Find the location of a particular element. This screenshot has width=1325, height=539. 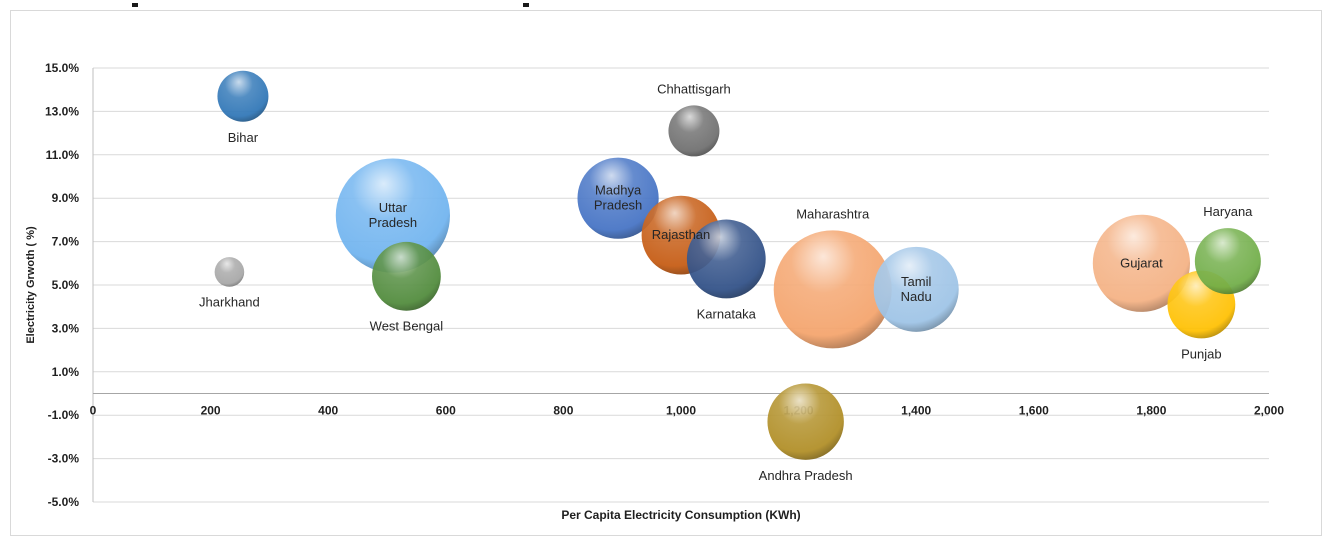

bubble-label: Uttar Pradesh is located at coordinates (393, 215).